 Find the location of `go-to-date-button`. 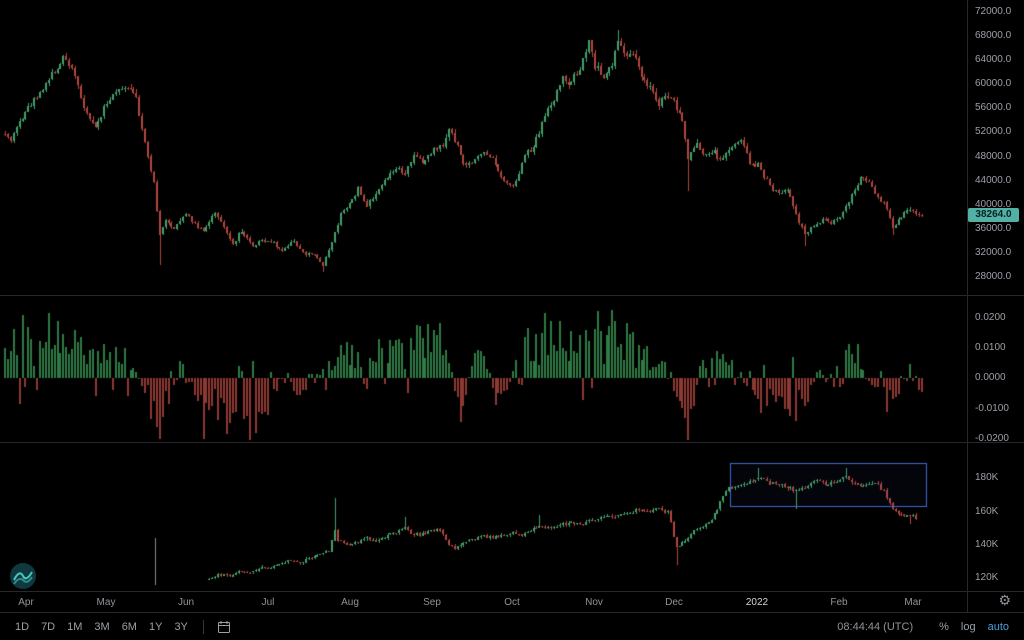

go-to-date-button is located at coordinates (224, 627).